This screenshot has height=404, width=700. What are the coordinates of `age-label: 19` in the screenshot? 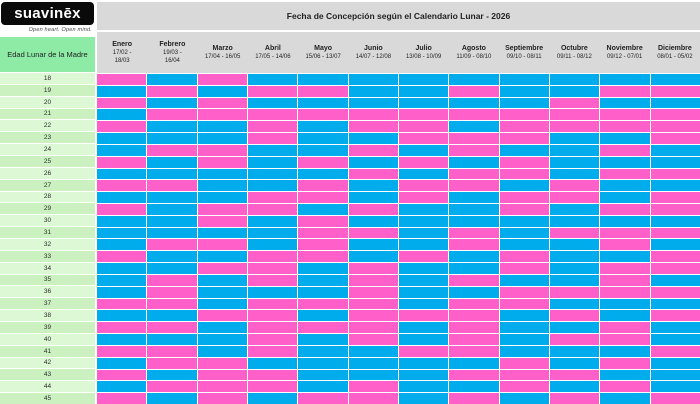 It's located at (47, 90).